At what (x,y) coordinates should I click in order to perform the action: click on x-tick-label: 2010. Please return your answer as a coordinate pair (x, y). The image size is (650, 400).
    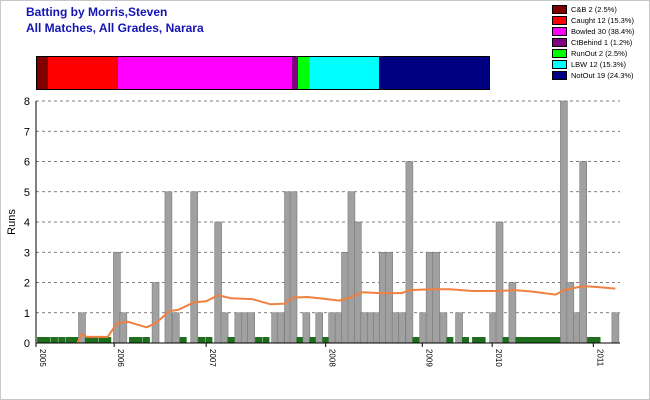
    Looking at the image, I should click on (498, 358).